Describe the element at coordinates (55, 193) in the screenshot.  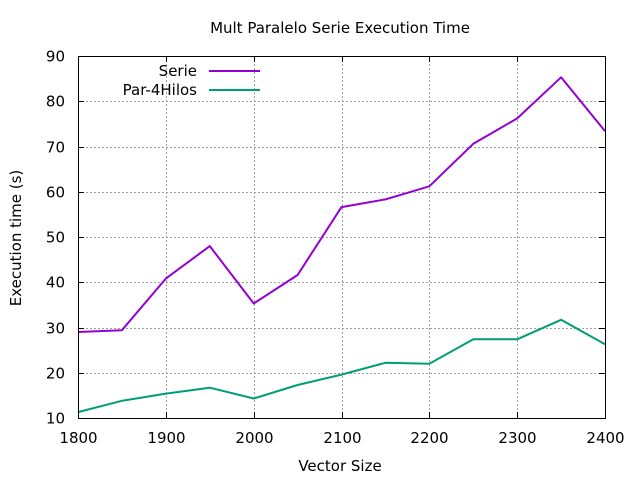
I see `y-tick-label: 60` at that location.